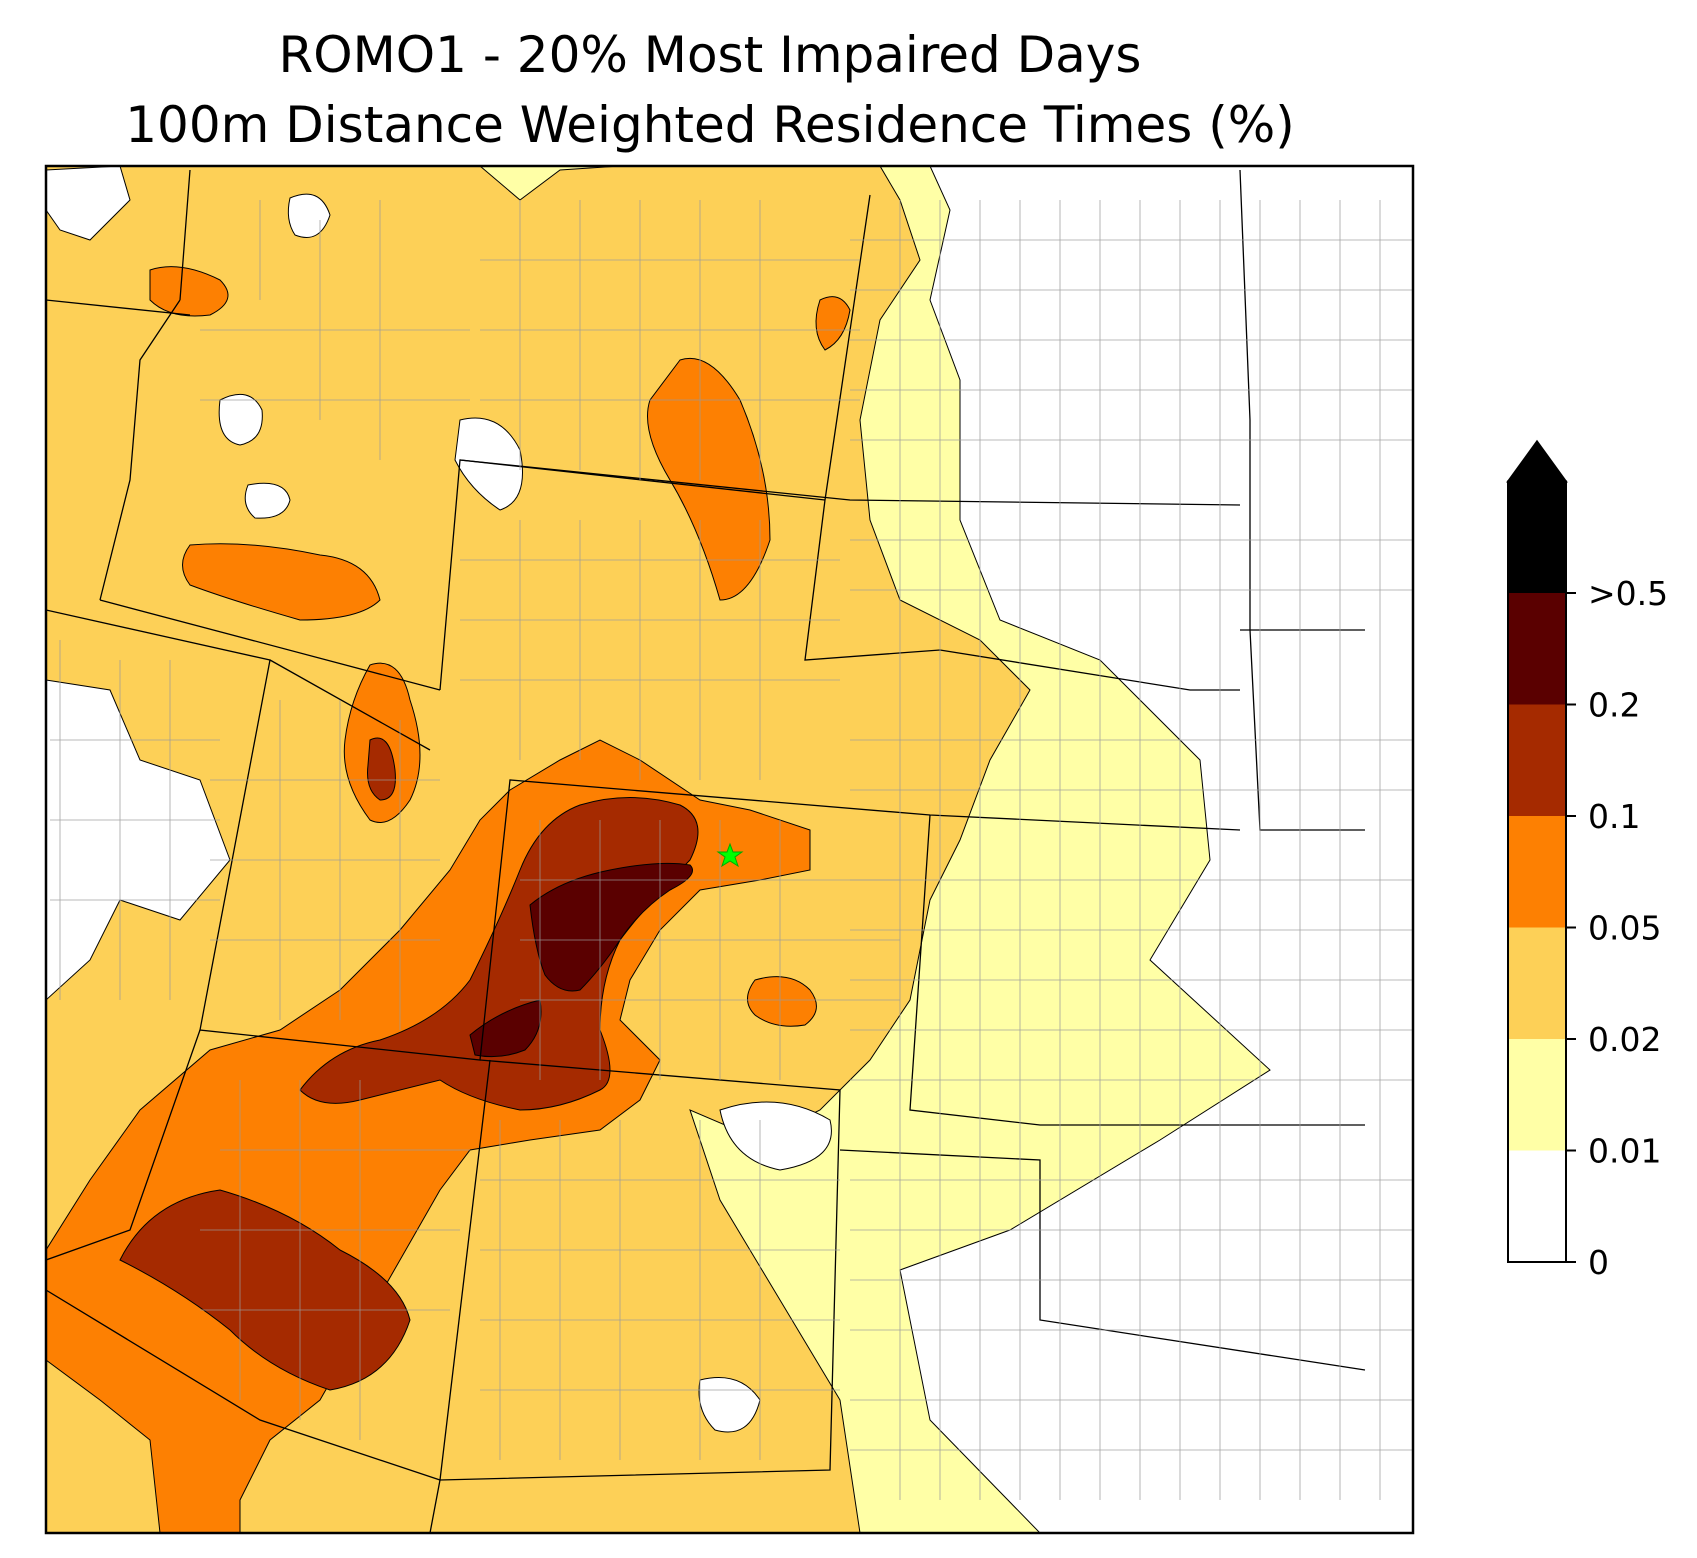 Image resolution: width=1697 pixels, height=1558 pixels. I want to click on contour-pocket-idaho, so click(281, 582).